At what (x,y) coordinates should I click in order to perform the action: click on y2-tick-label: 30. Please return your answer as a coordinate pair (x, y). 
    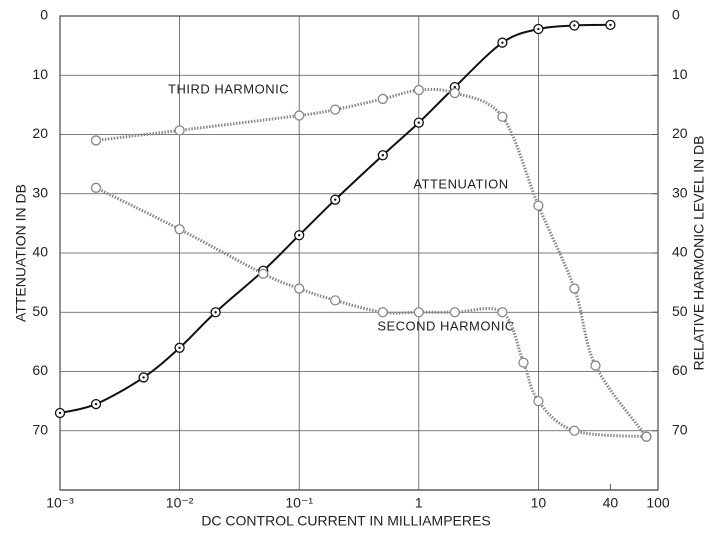
    Looking at the image, I should click on (680, 192).